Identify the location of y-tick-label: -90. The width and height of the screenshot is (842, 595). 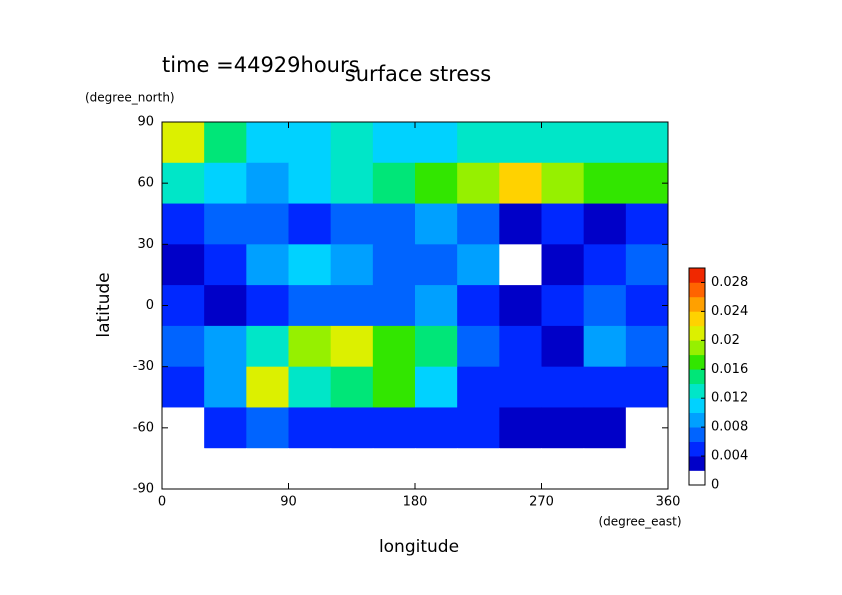
(143, 489).